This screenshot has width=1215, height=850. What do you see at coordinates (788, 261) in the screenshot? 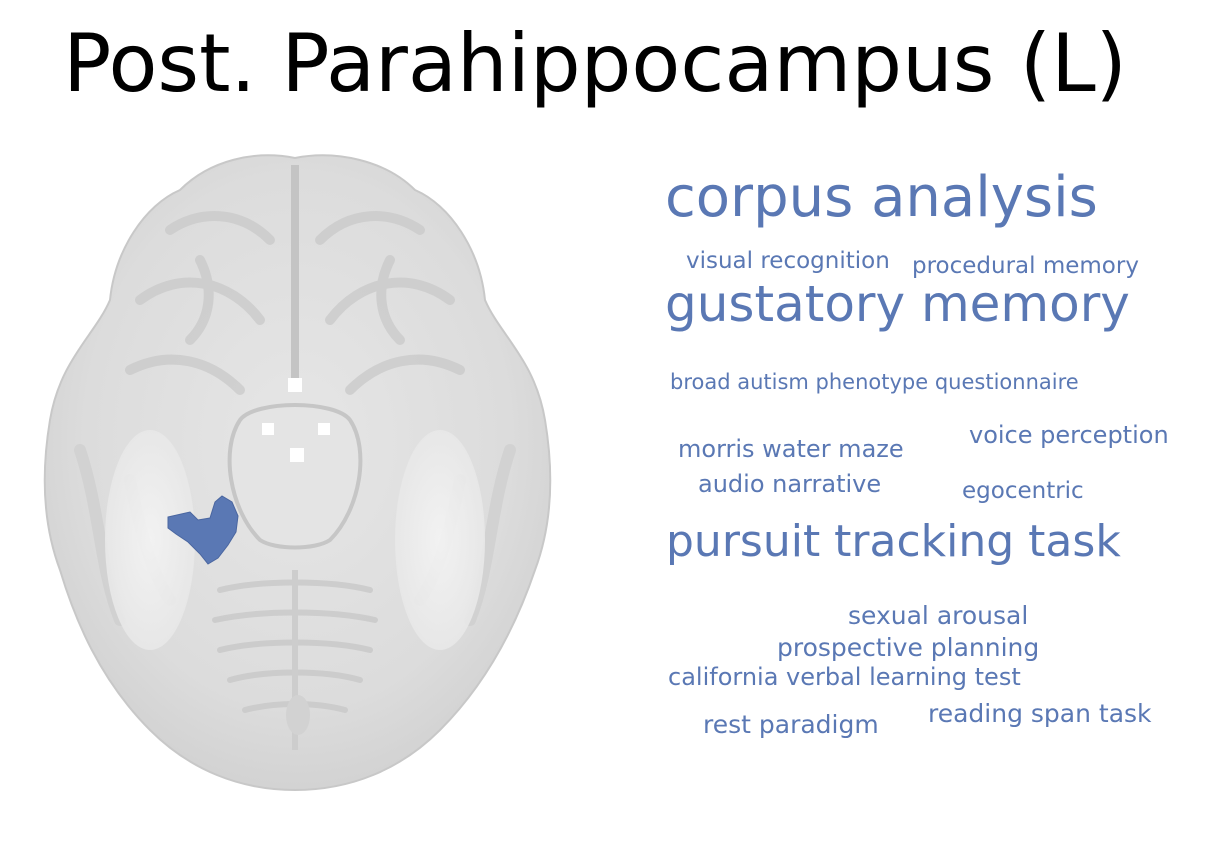
I see `term-visual-recognition: visual recognition` at bounding box center [788, 261].